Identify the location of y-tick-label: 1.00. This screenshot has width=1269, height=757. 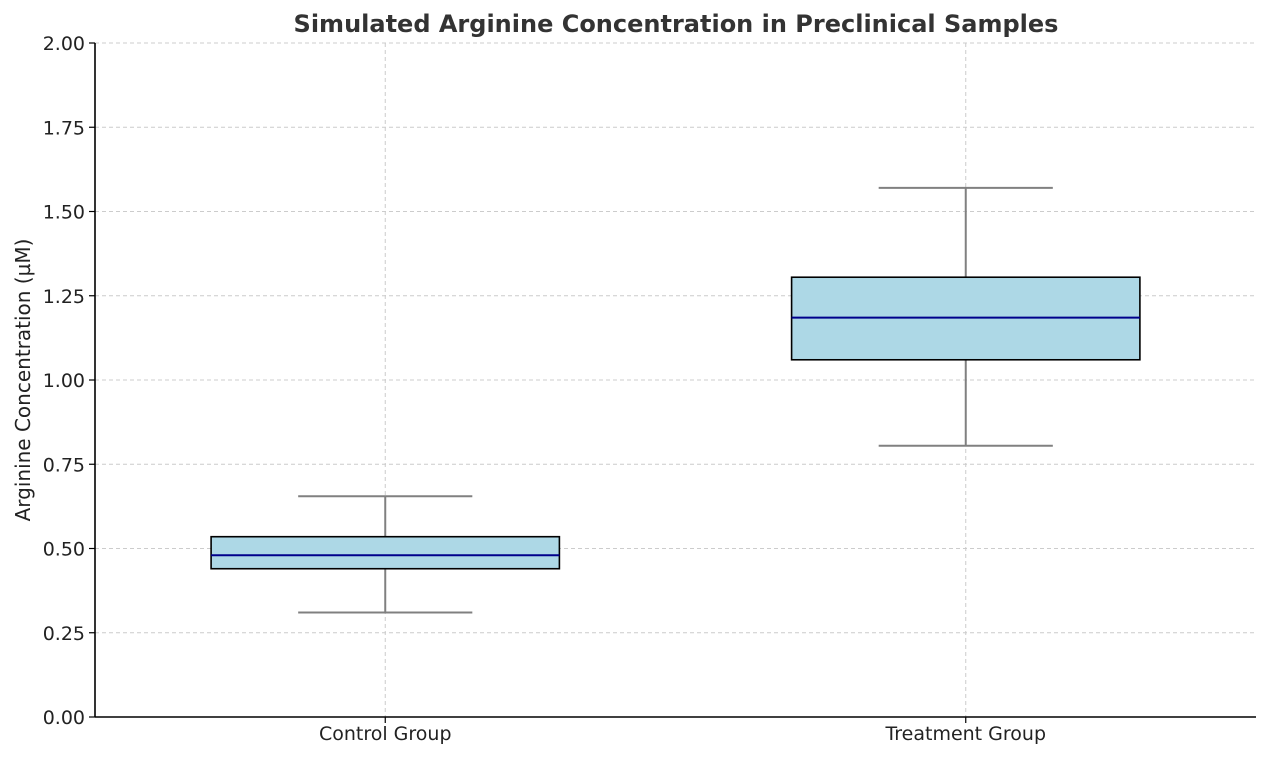
(64, 381).